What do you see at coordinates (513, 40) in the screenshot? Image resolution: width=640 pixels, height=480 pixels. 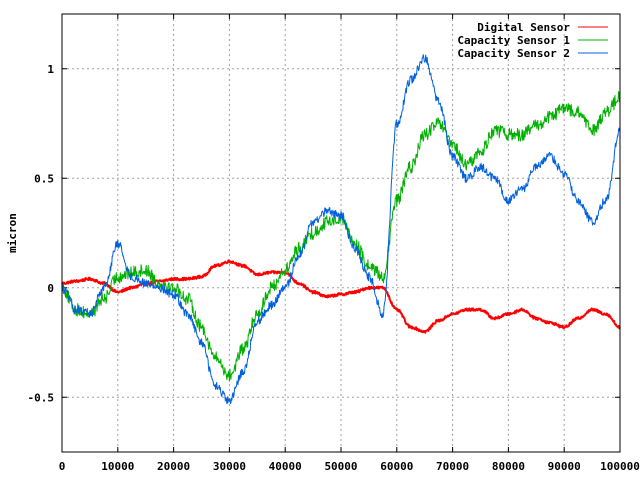 I see `legend-entry-label: Capacity Sensor 1` at bounding box center [513, 40].